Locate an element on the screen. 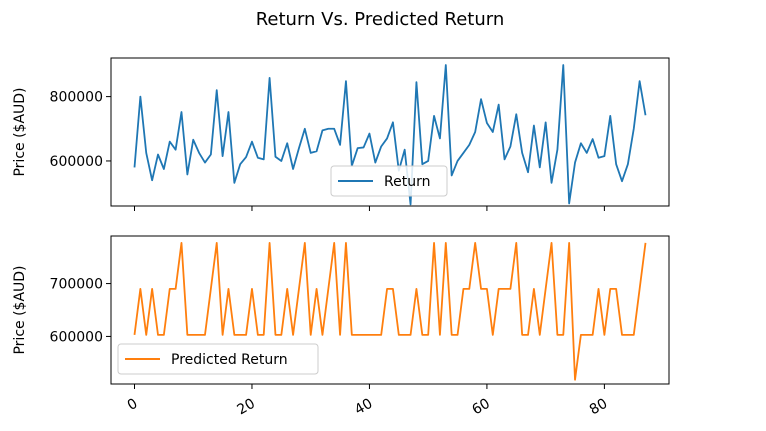 The height and width of the screenshot is (431, 766). return-legend-box is located at coordinates (389, 181).